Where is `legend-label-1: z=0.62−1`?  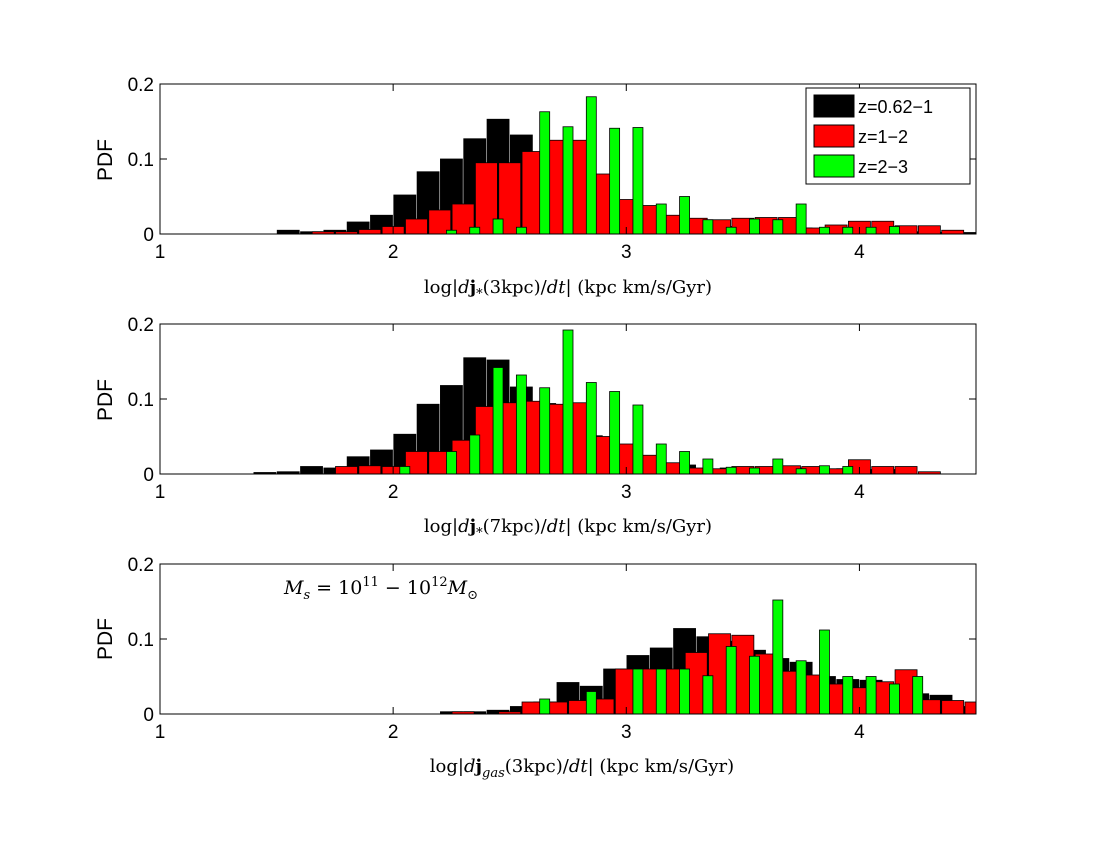 legend-label-1: z=0.62−1 is located at coordinates (895, 107).